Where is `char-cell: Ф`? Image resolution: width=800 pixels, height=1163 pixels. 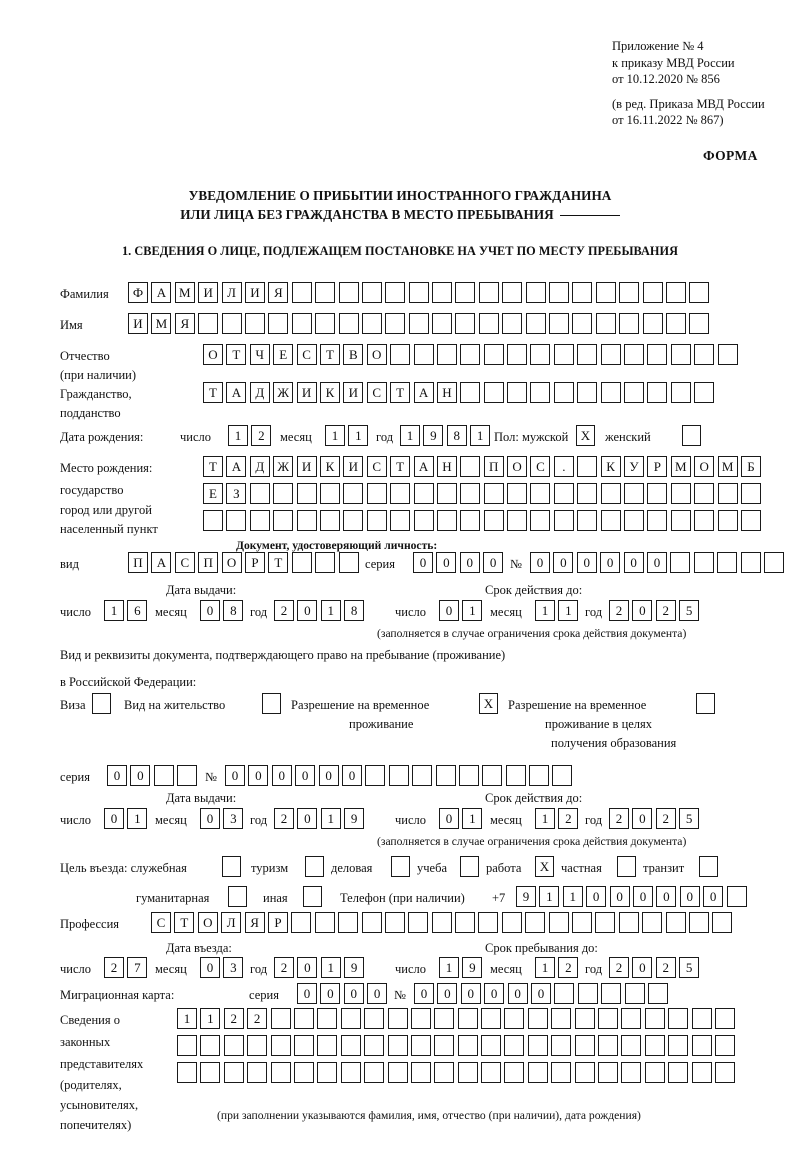 char-cell: Ф is located at coordinates (138, 292).